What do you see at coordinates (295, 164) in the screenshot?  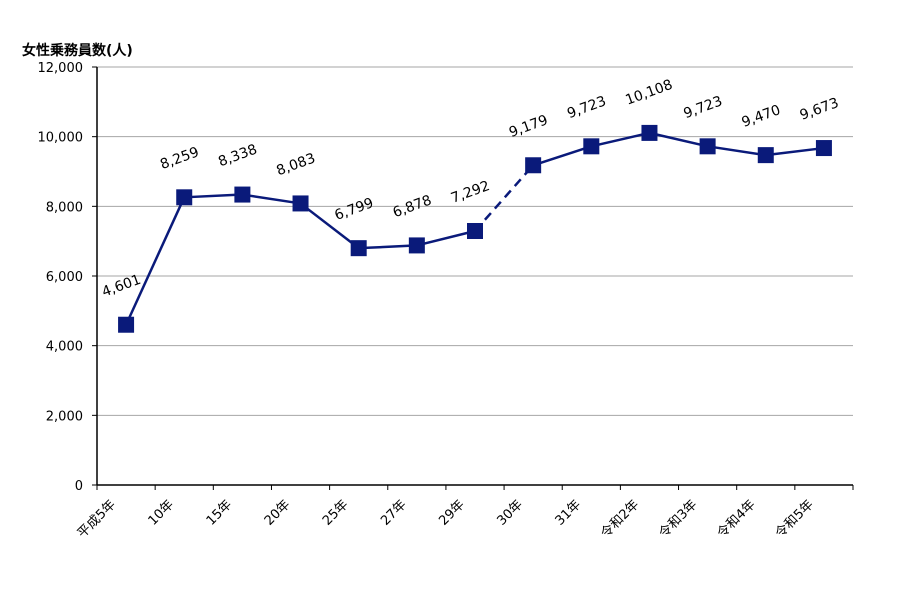 I see `data-label: 8,083` at bounding box center [295, 164].